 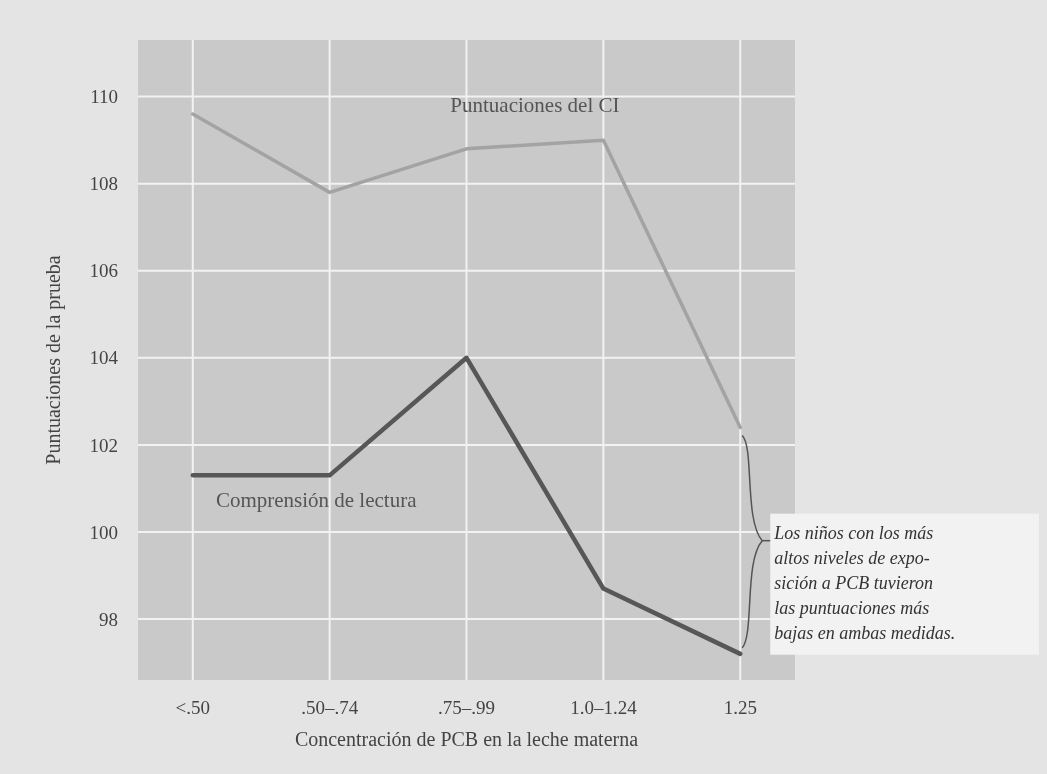 I want to click on y-tick-label: 104, so click(x=104, y=358).